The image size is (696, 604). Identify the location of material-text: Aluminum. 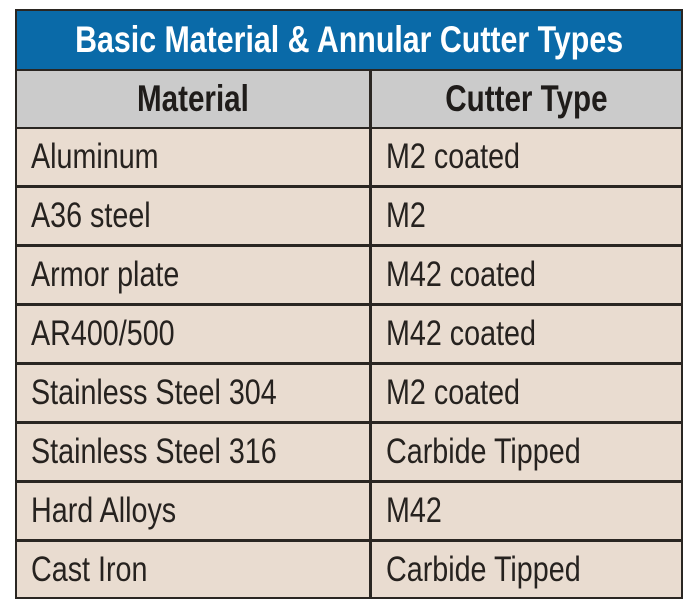
(95, 156).